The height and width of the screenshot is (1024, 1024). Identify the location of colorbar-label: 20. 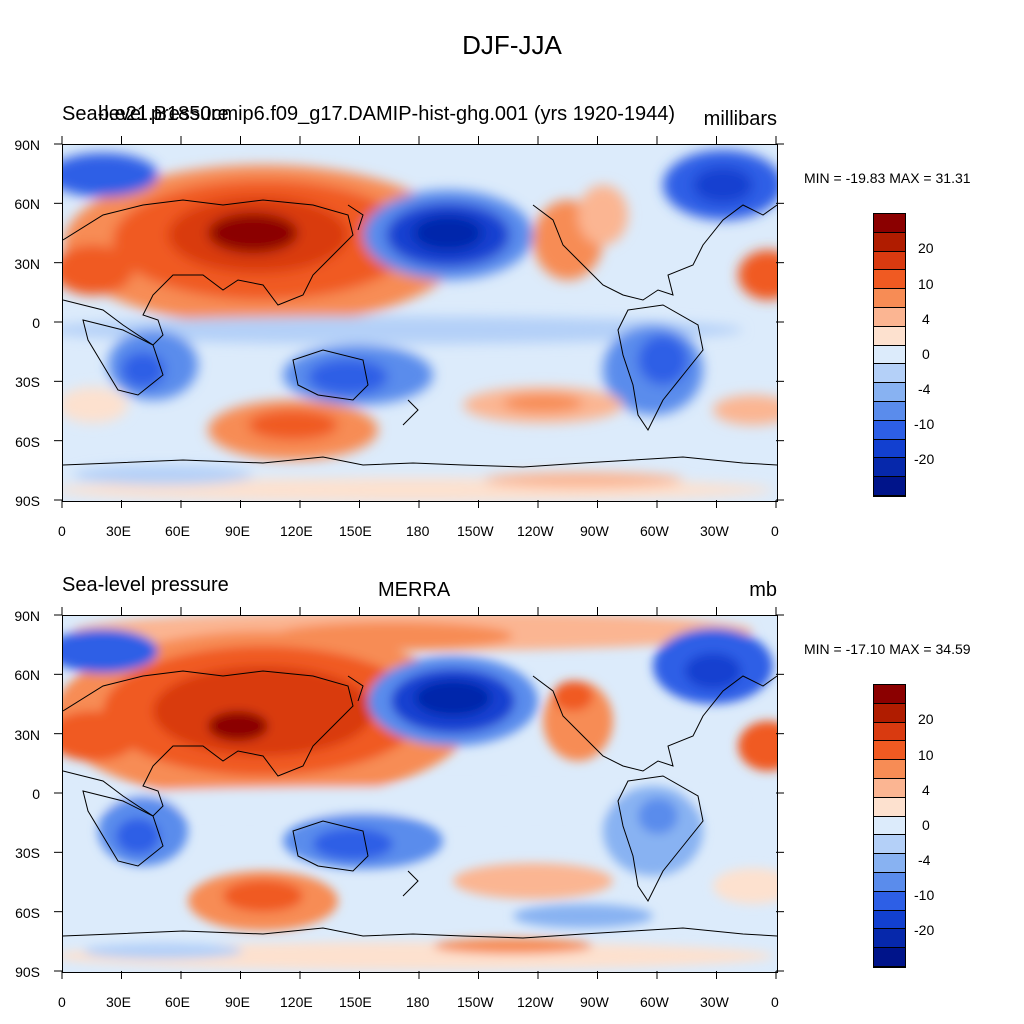
(926, 248).